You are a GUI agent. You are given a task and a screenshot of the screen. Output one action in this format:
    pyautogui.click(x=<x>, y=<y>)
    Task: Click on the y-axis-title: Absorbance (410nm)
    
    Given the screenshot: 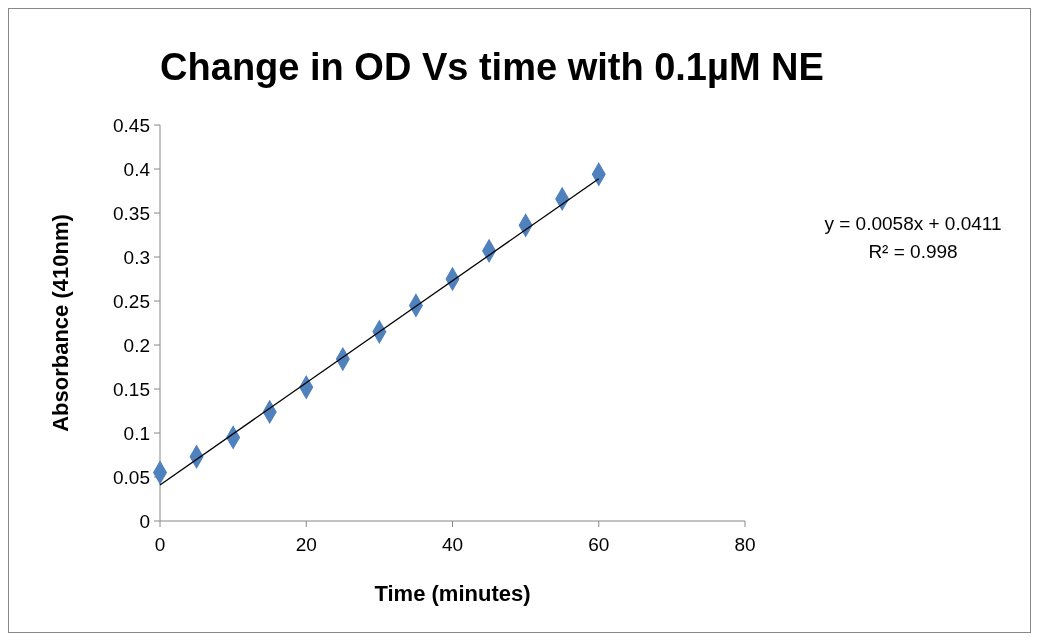 What is the action you would take?
    pyautogui.click(x=60, y=323)
    